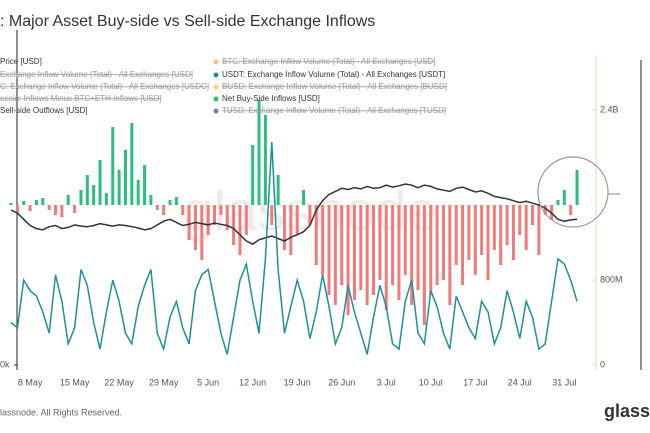  I want to click on x-tick-label: 3 Jul, so click(386, 382).